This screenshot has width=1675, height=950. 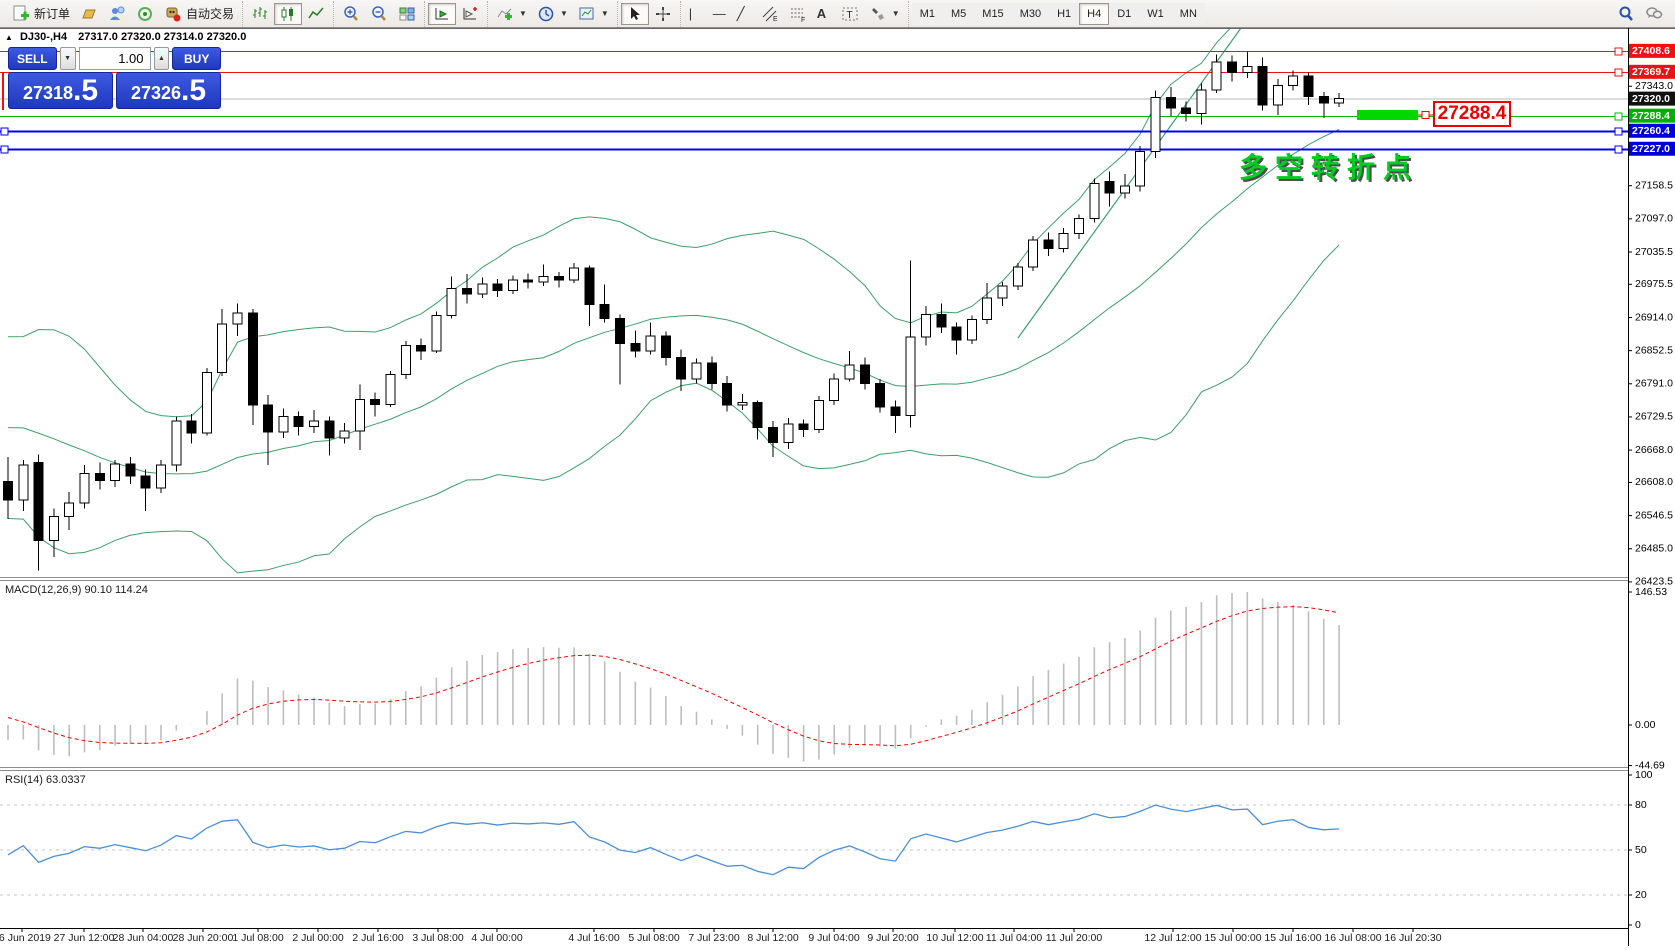 I want to click on periods-button: ▼, so click(x=552, y=14).